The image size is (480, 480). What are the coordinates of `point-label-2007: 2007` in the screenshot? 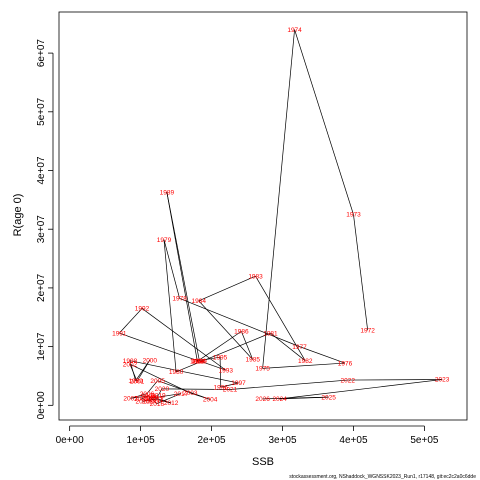 It's located at (130, 398).